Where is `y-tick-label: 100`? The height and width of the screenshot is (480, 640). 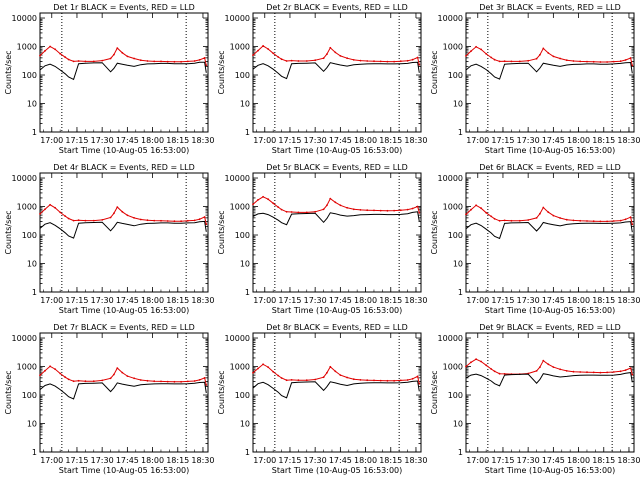 y-tick-label: 100 is located at coordinates (455, 395).